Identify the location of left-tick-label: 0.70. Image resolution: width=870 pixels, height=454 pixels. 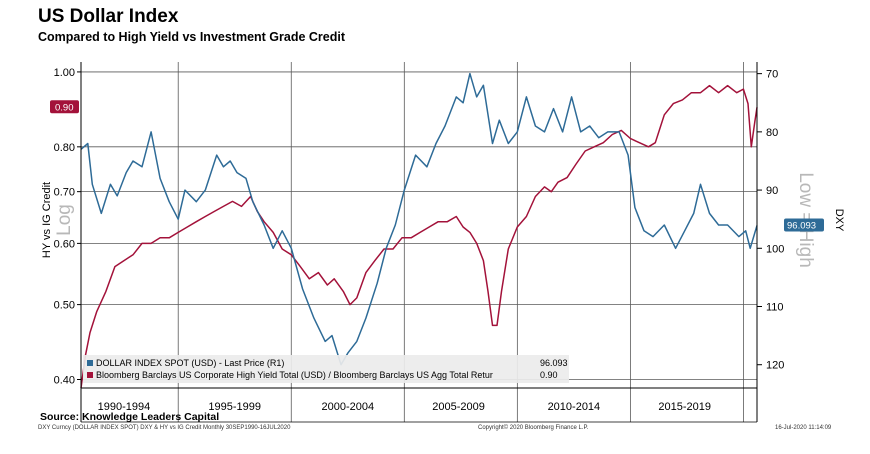
(64, 193).